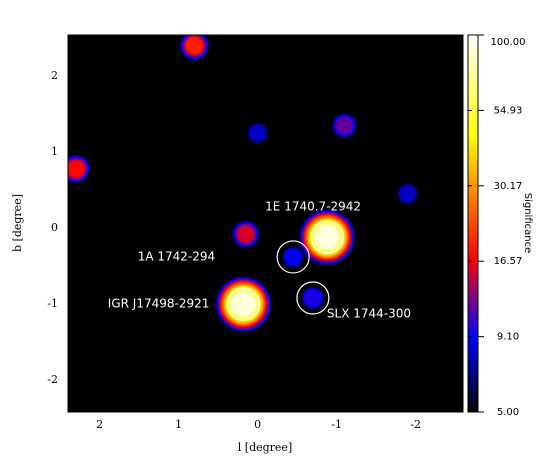 The image size is (545, 467). What do you see at coordinates (178, 424) in the screenshot?
I see `x-tick-label: 1` at bounding box center [178, 424].